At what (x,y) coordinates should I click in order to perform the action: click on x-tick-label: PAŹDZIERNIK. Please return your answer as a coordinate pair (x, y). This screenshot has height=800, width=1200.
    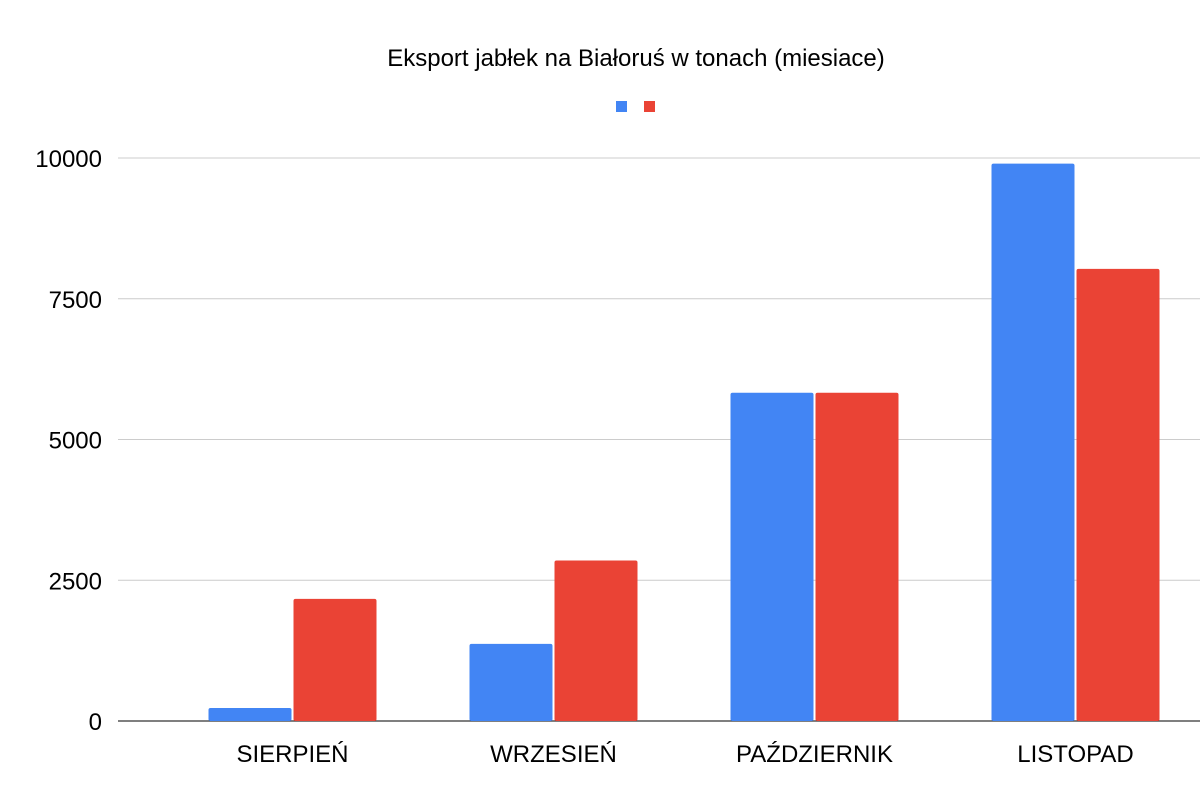
    Looking at the image, I should click on (814, 754).